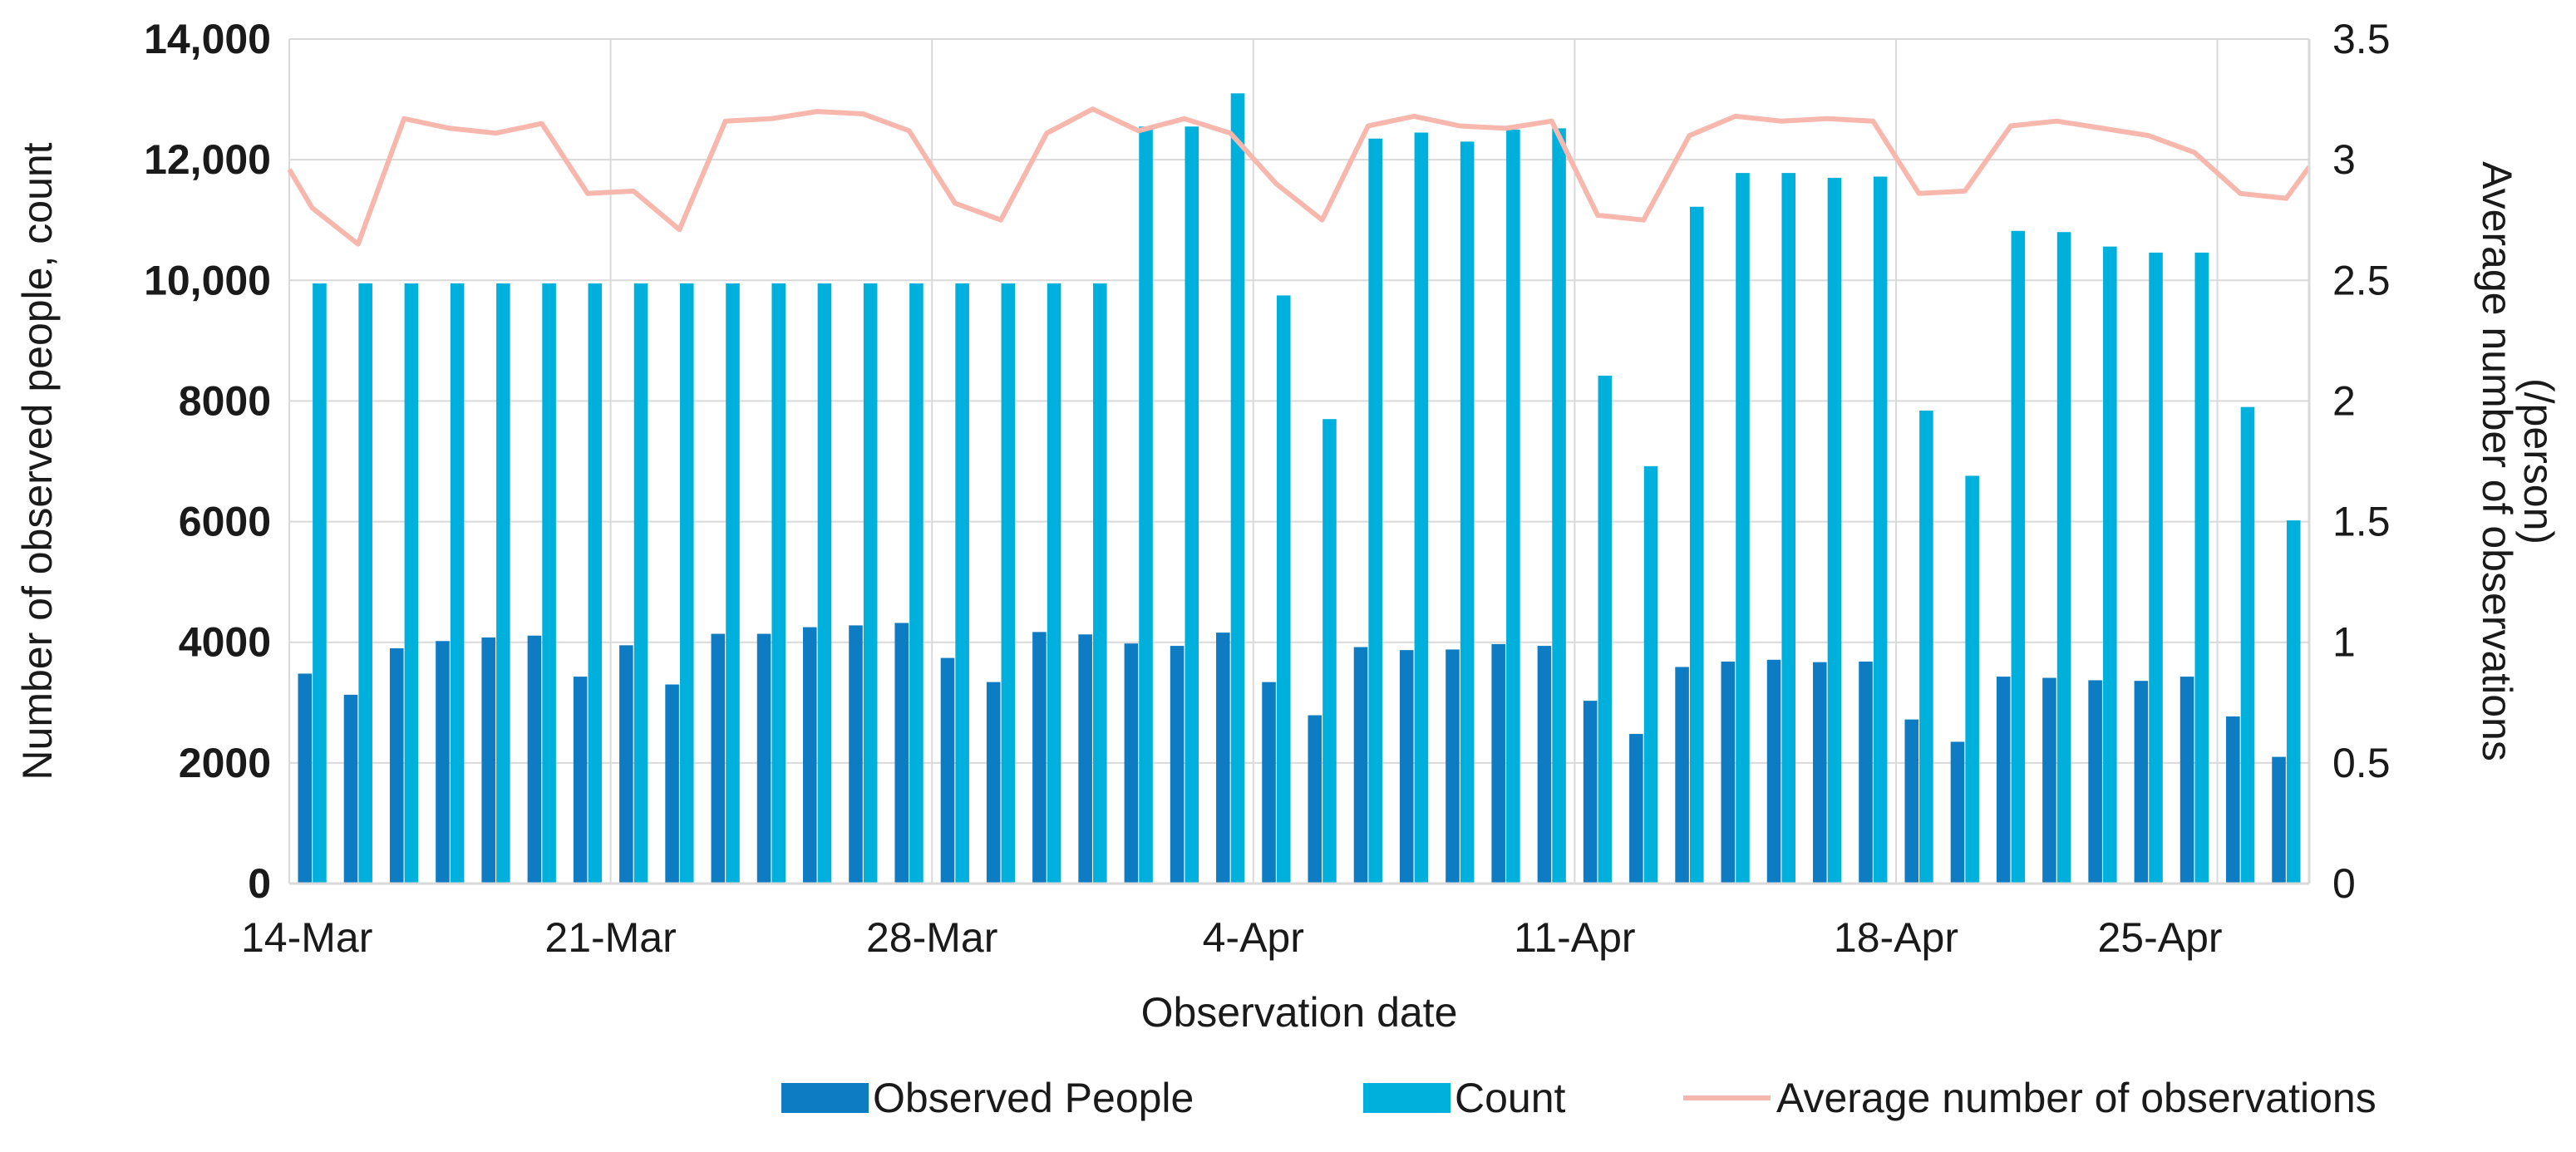 The height and width of the screenshot is (1152, 2576). What do you see at coordinates (1253, 938) in the screenshot?
I see `x-tick-label: 4-Apr` at bounding box center [1253, 938].